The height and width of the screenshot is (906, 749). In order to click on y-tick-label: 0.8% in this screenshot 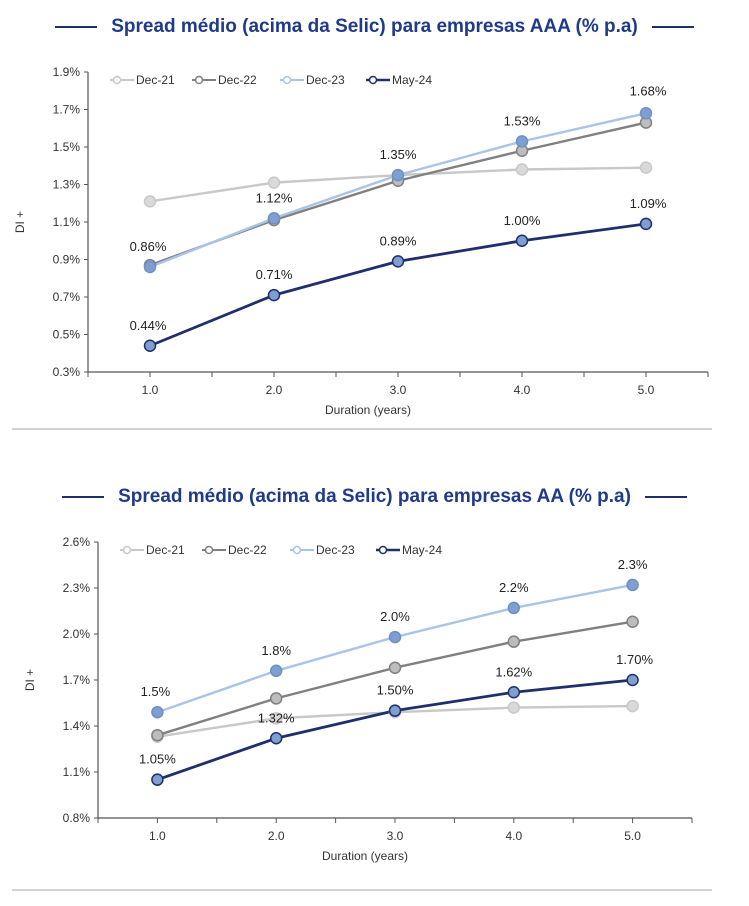, I will do `click(77, 818)`.